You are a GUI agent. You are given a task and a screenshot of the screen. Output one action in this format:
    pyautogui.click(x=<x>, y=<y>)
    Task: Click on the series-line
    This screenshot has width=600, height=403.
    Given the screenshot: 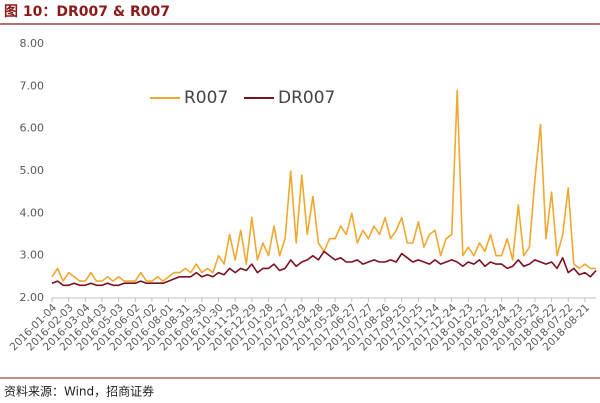 What is the action you would take?
    pyautogui.click(x=324, y=268)
    